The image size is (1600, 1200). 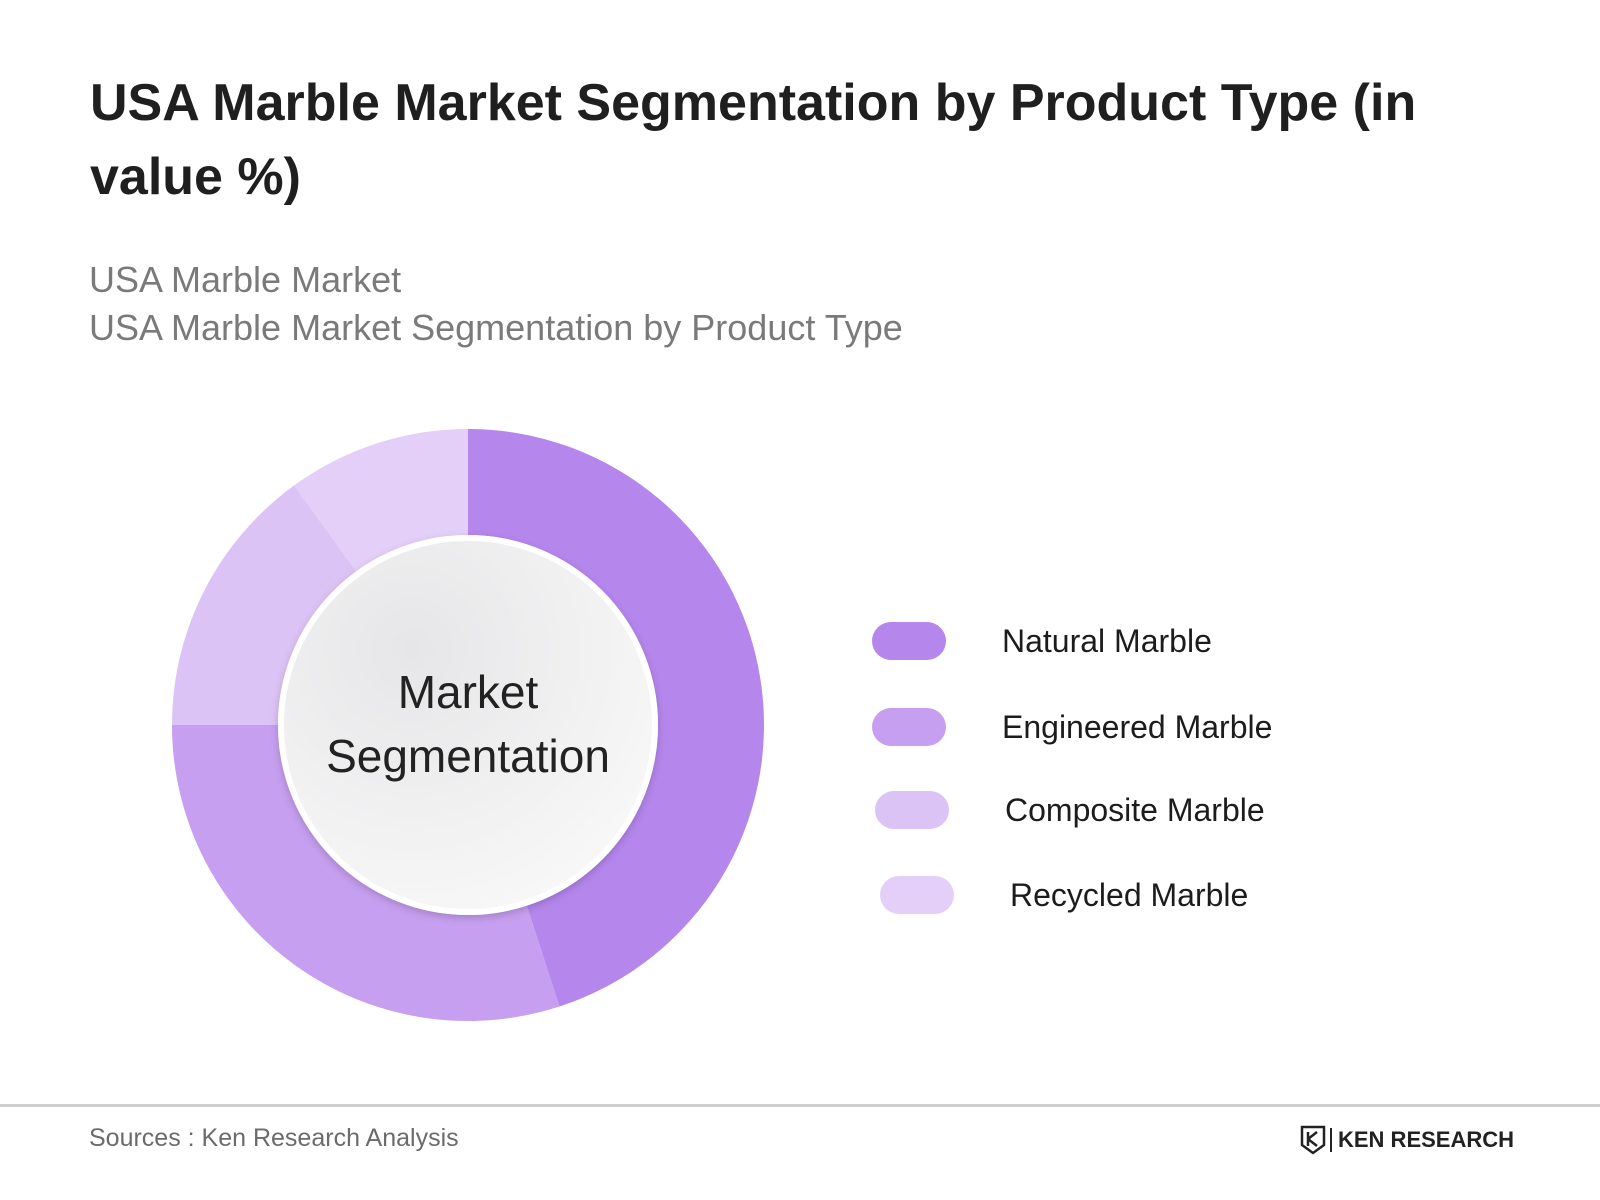 I want to click on brand-logo: KEN RESEARCH, so click(x=1407, y=1140).